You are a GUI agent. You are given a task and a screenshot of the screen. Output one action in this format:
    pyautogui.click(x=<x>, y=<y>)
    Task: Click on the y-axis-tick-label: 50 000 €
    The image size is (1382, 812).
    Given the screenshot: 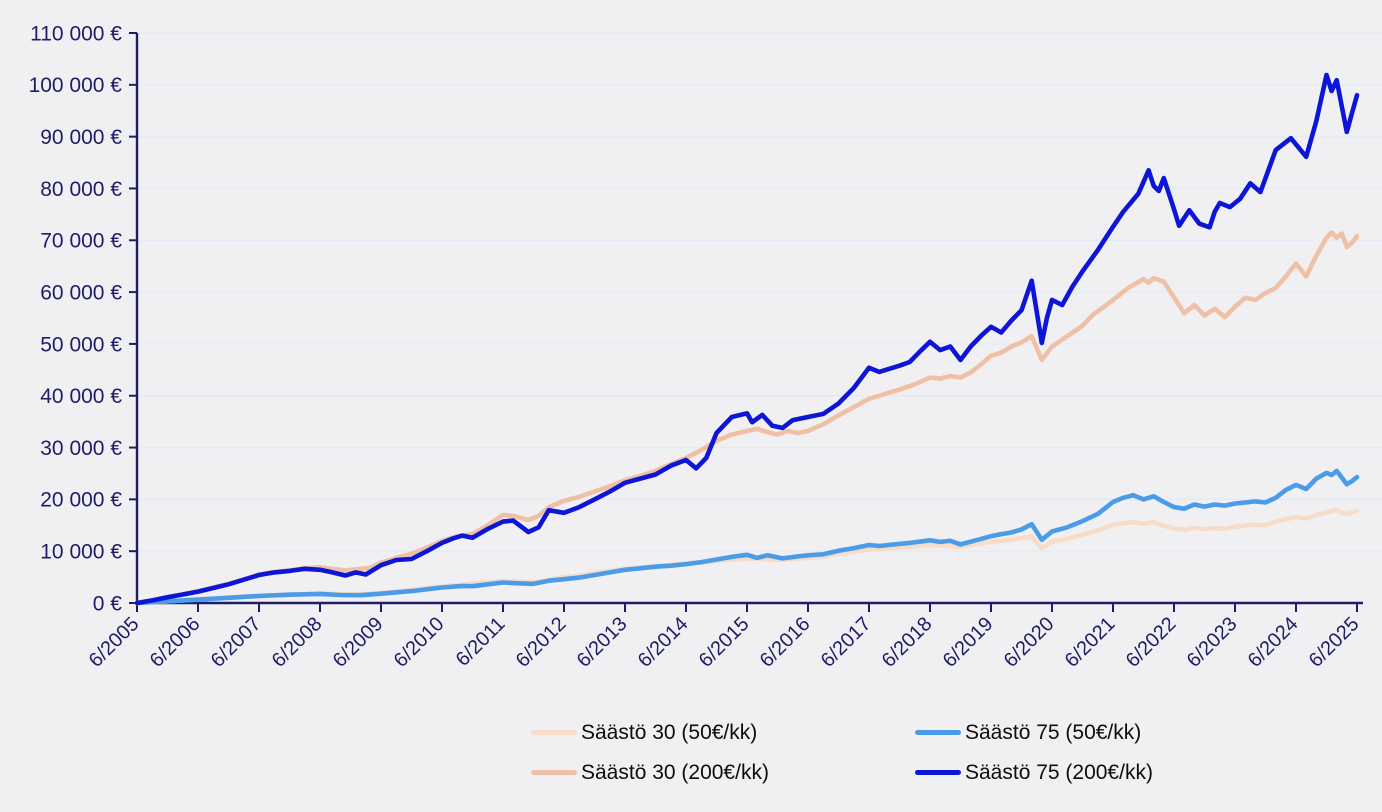 What is the action you would take?
    pyautogui.click(x=81, y=344)
    